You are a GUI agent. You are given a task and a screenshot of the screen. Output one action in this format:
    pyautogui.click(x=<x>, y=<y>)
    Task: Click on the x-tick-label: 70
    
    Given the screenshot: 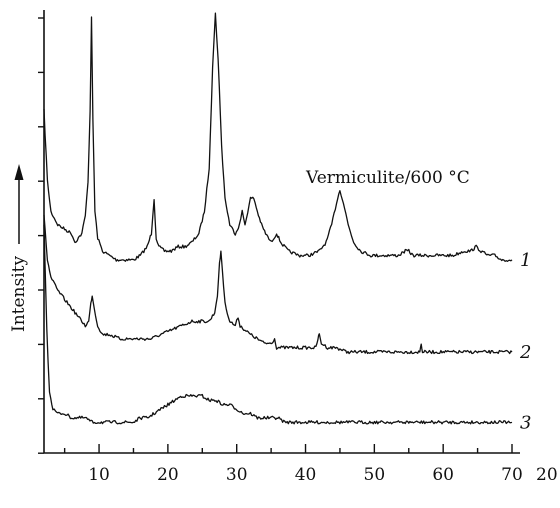 What is the action you would take?
    pyautogui.click(x=512, y=475)
    